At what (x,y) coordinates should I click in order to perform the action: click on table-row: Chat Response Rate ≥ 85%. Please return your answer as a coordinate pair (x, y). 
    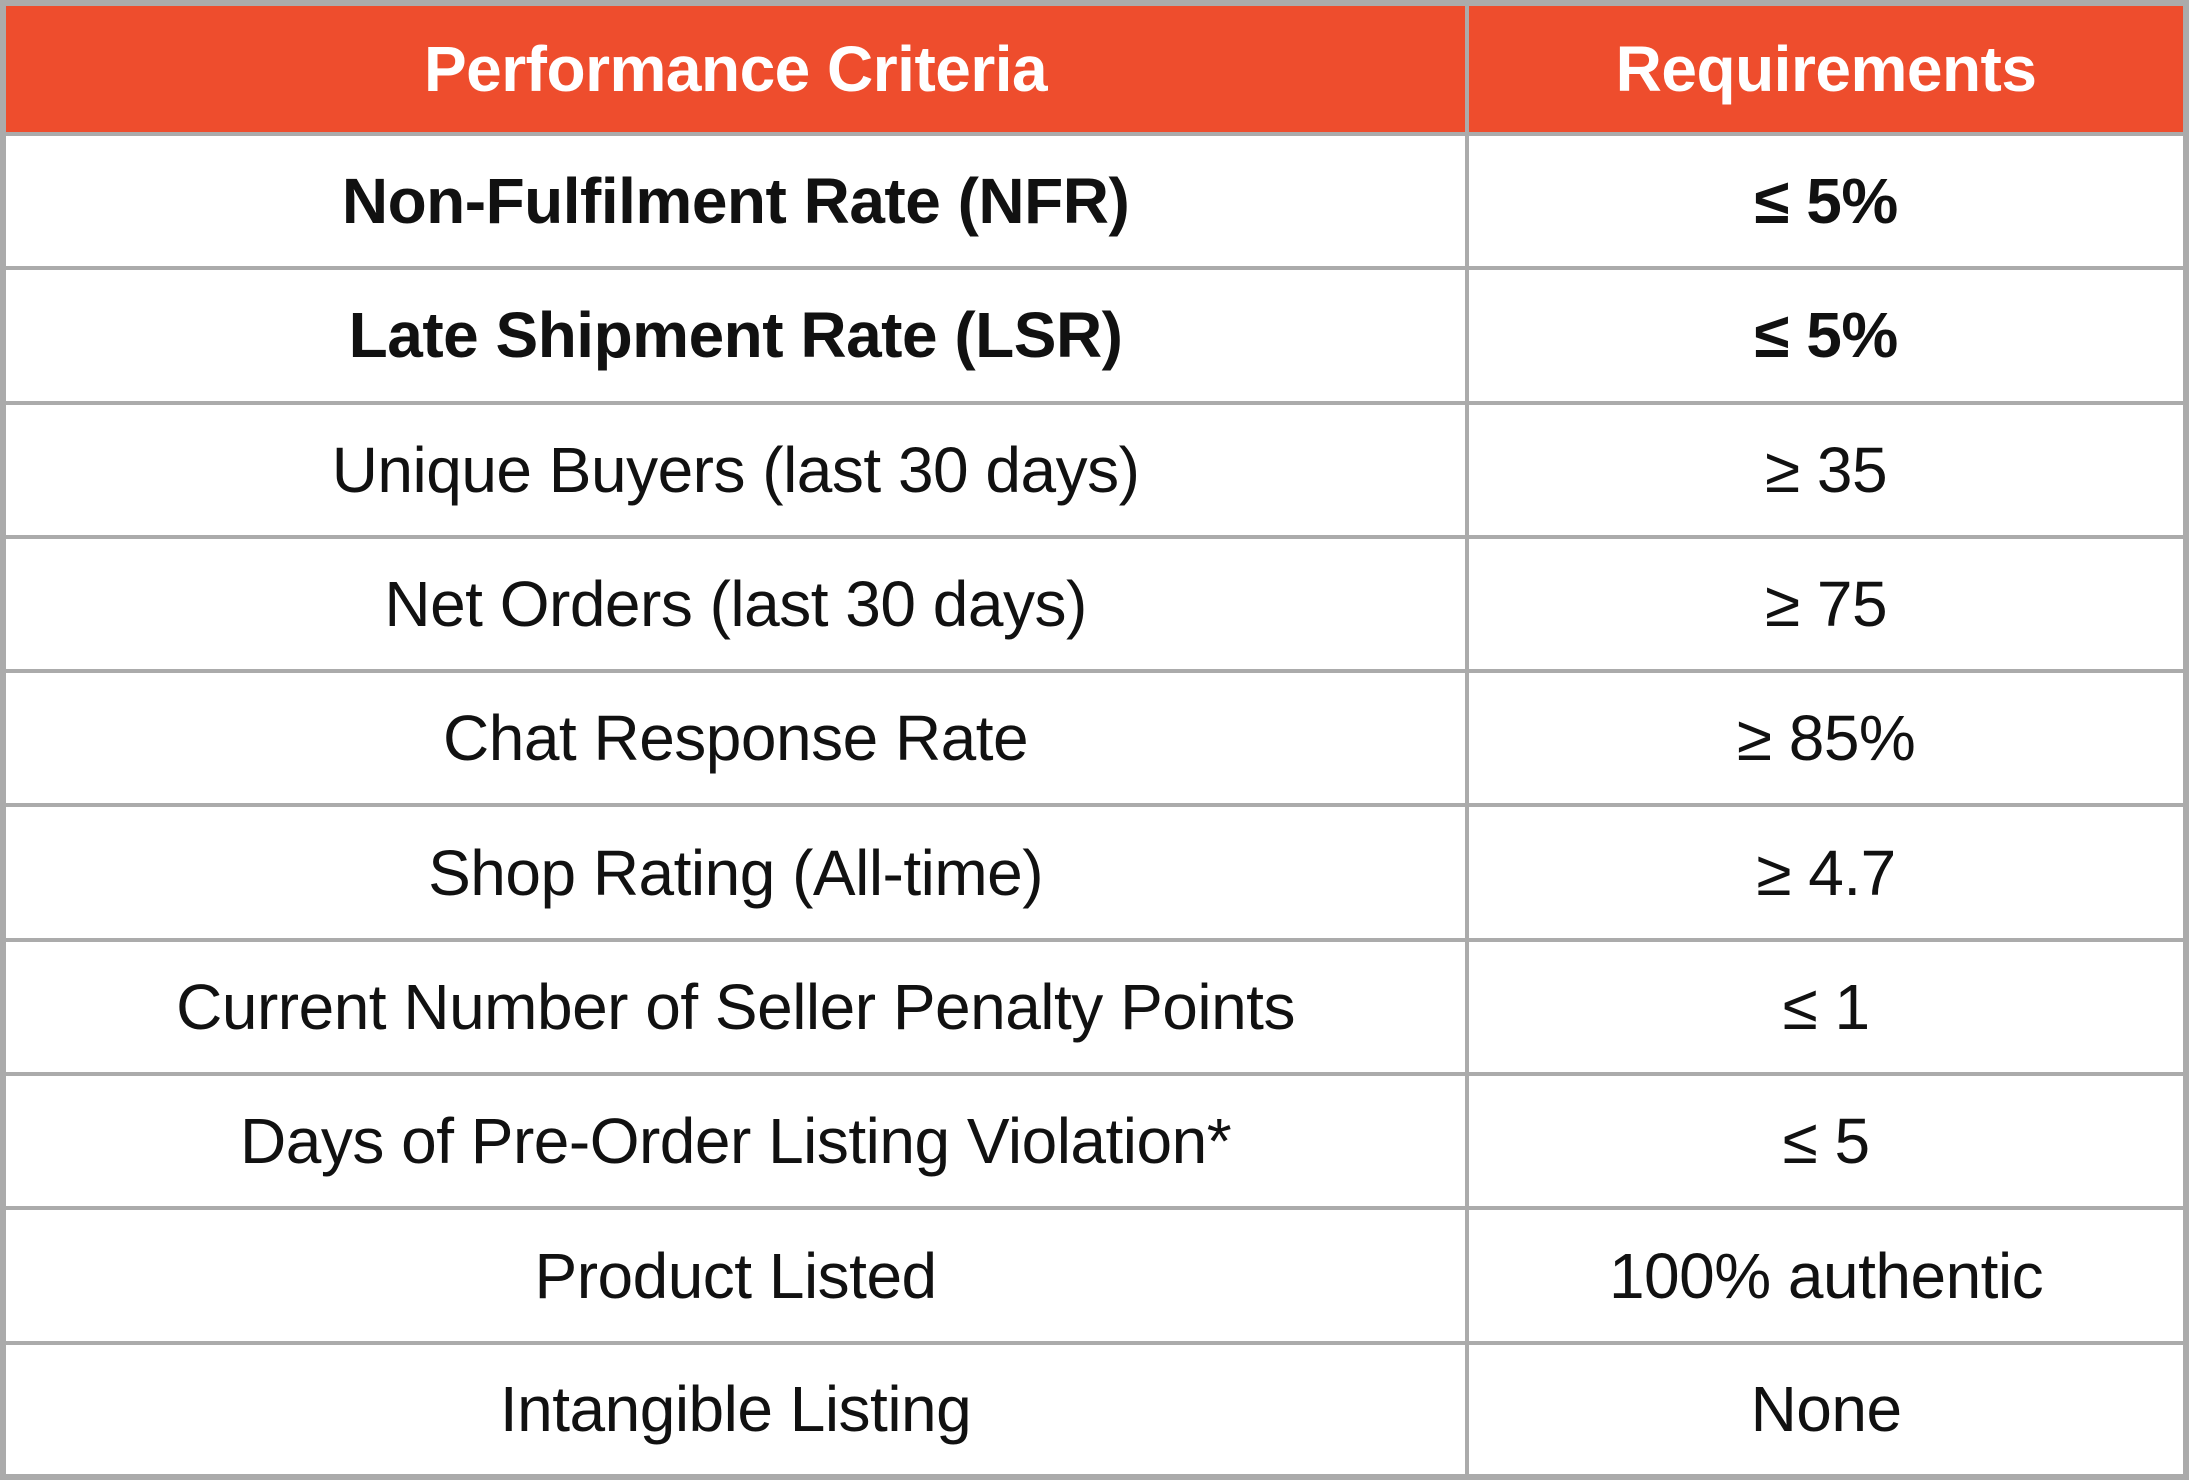
    Looking at the image, I should click on (1094, 738).